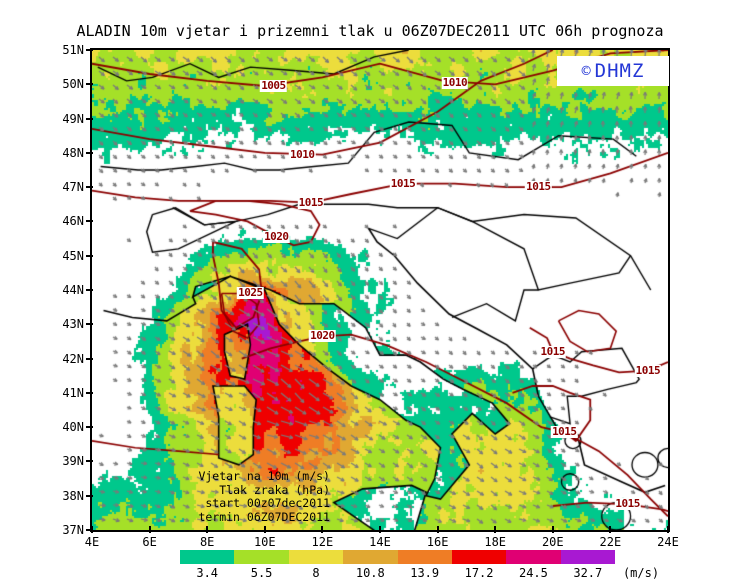 Image resolution: width=740 pixels, height=582 pixels. Describe the element at coordinates (73, 495) in the screenshot. I see `y-axis-label: 38N` at that location.